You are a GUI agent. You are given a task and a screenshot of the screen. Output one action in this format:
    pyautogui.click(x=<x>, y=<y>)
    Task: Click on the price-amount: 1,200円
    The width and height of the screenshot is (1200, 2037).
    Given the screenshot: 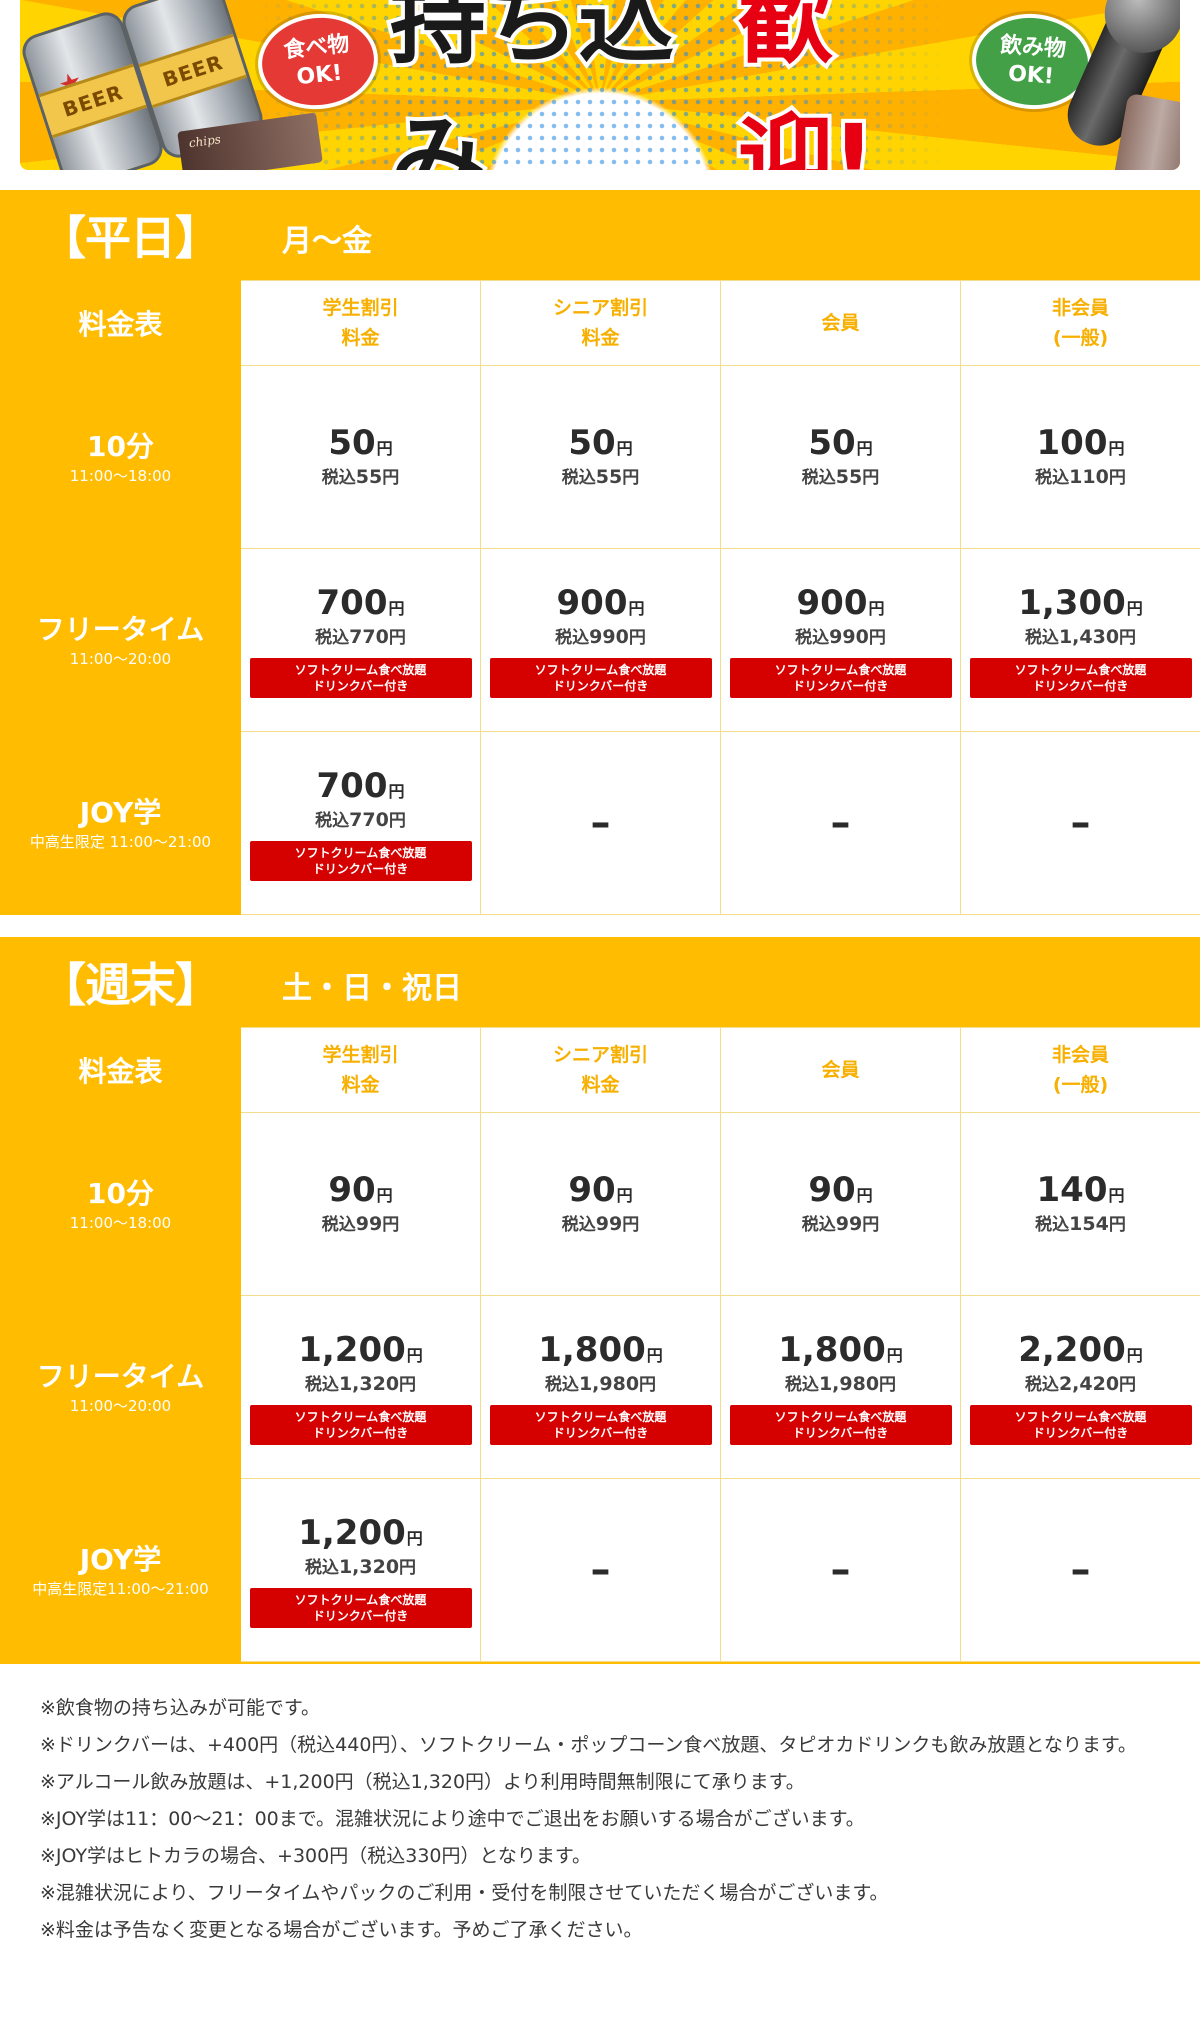 What is the action you would take?
    pyautogui.click(x=360, y=1533)
    